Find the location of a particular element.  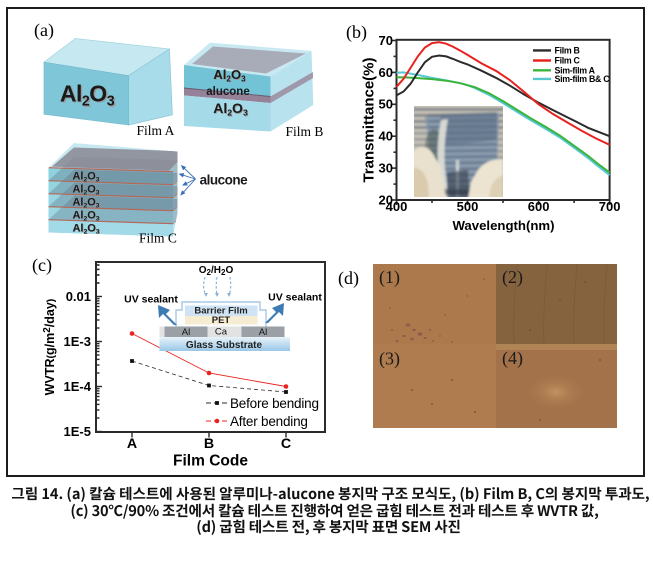

svg-text: (3) is located at coordinates (389, 359).